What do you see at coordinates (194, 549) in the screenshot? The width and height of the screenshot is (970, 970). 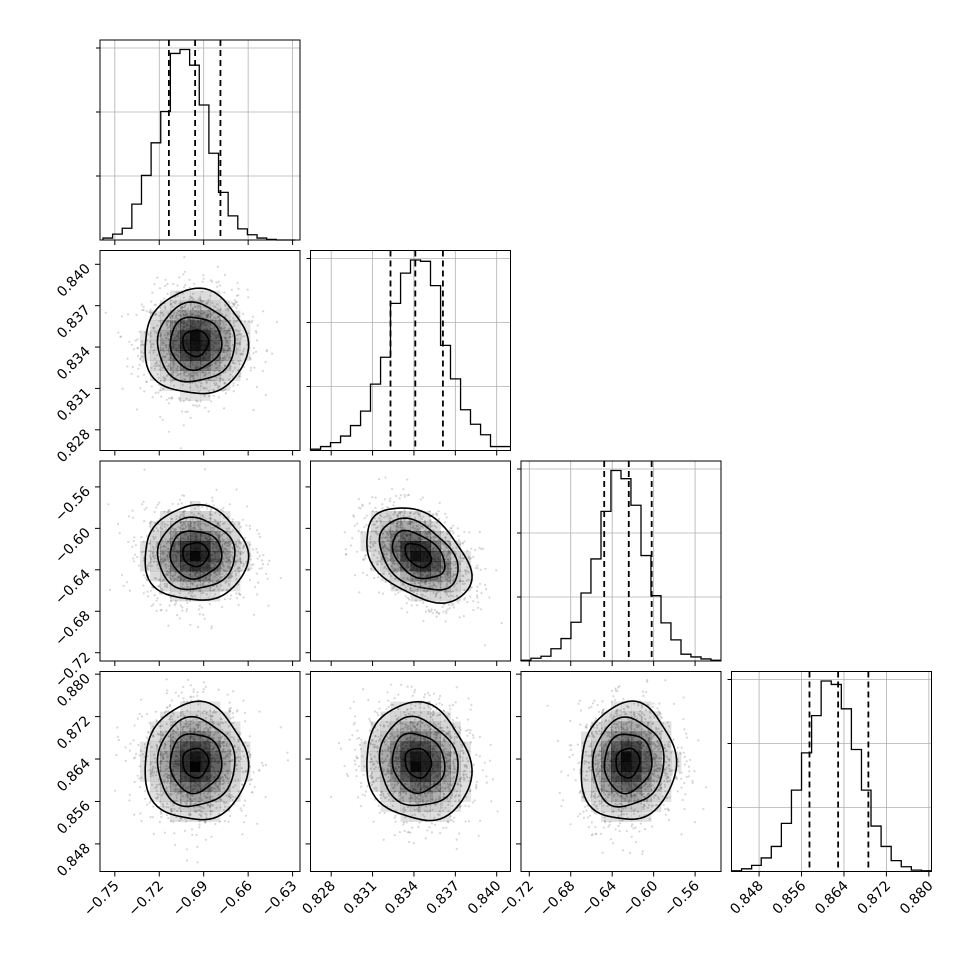 I see `panel-content` at bounding box center [194, 549].